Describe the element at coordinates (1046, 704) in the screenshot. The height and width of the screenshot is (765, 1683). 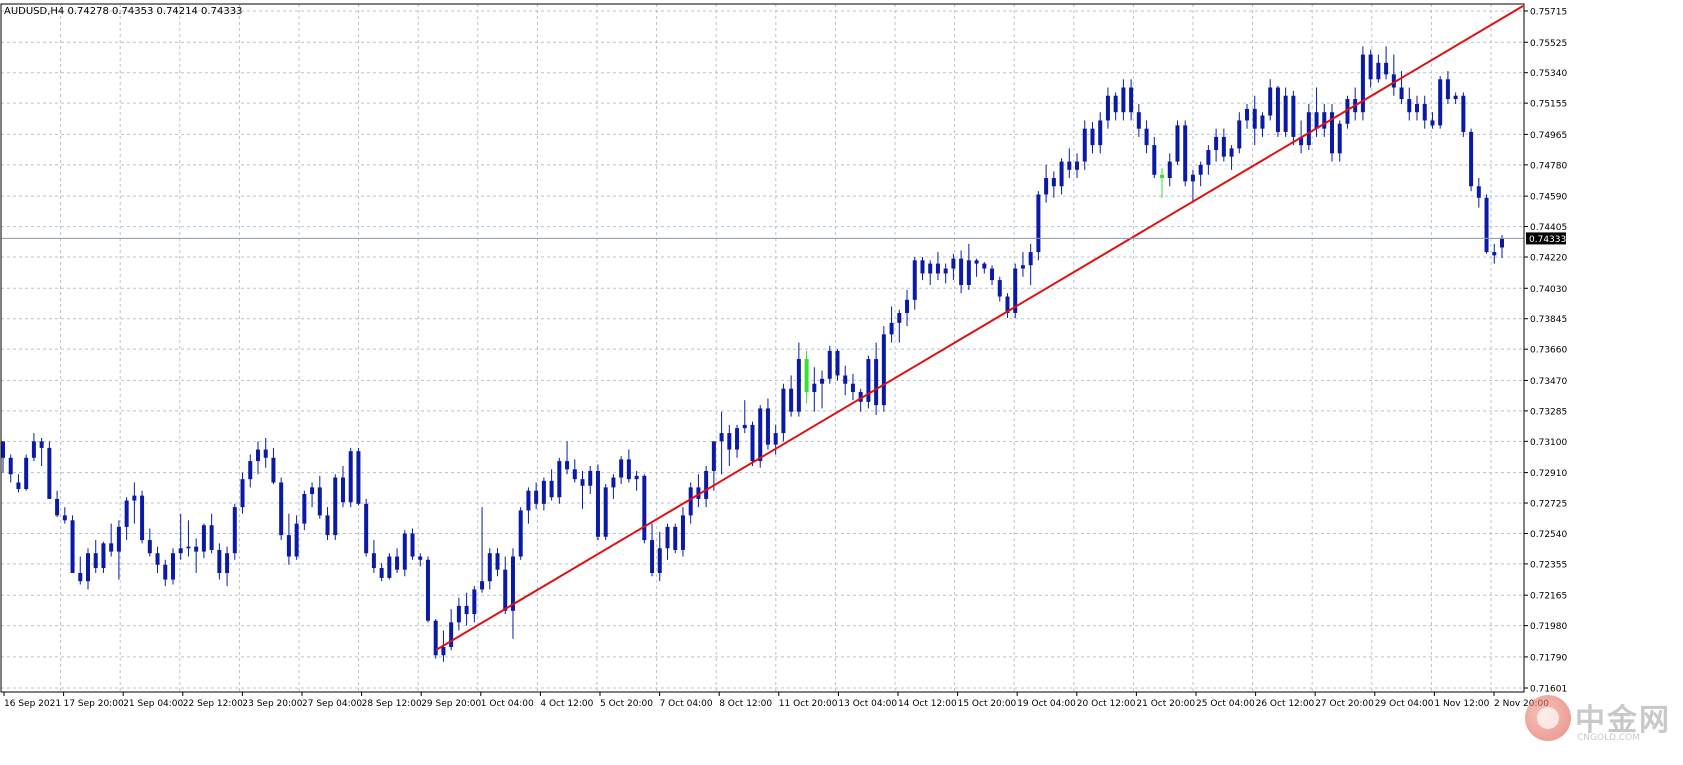
I see `x-tick-label: 19 Oct 04:00` at that location.